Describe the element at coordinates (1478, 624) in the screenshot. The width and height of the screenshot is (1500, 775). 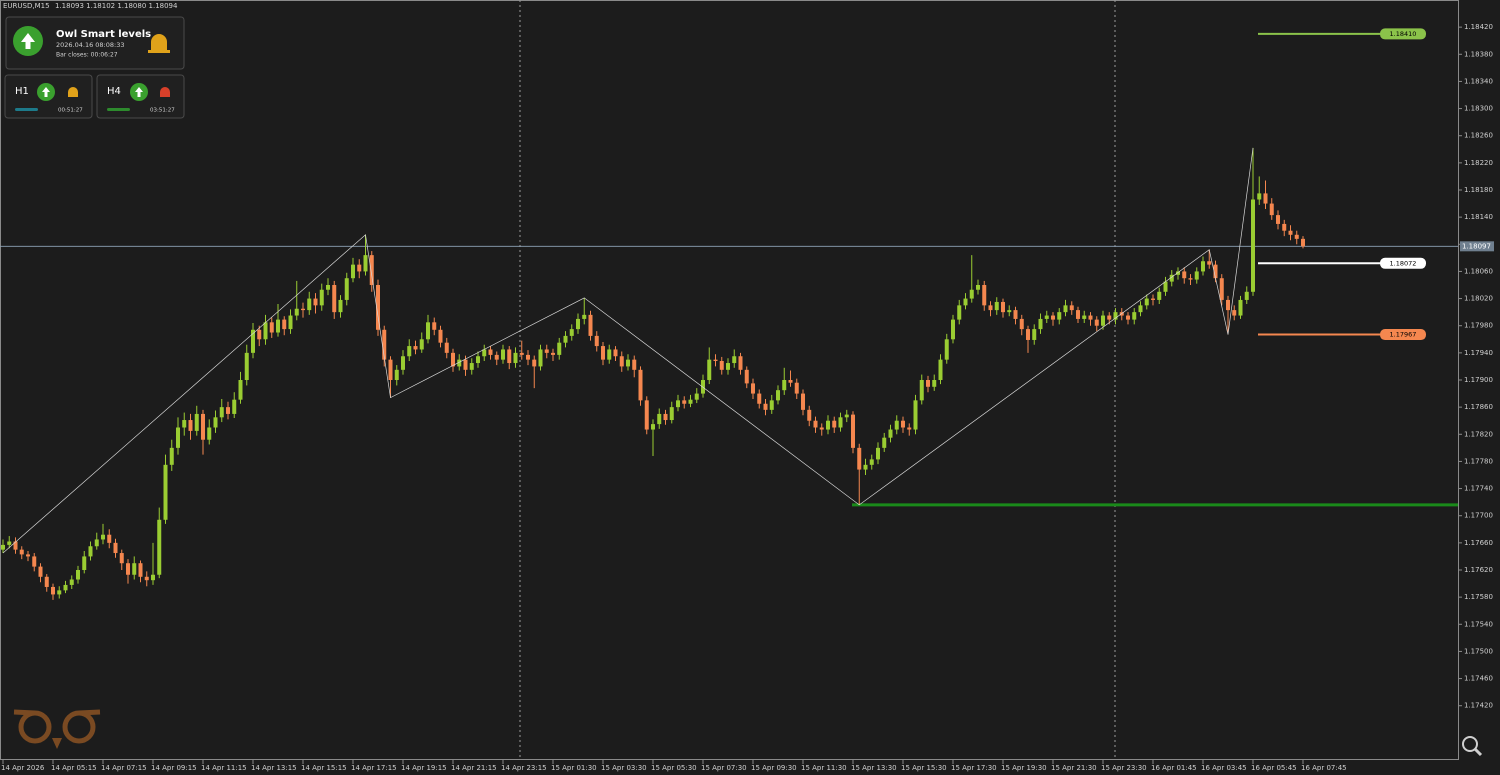
I see `y-tick-label: 1.17540` at that location.